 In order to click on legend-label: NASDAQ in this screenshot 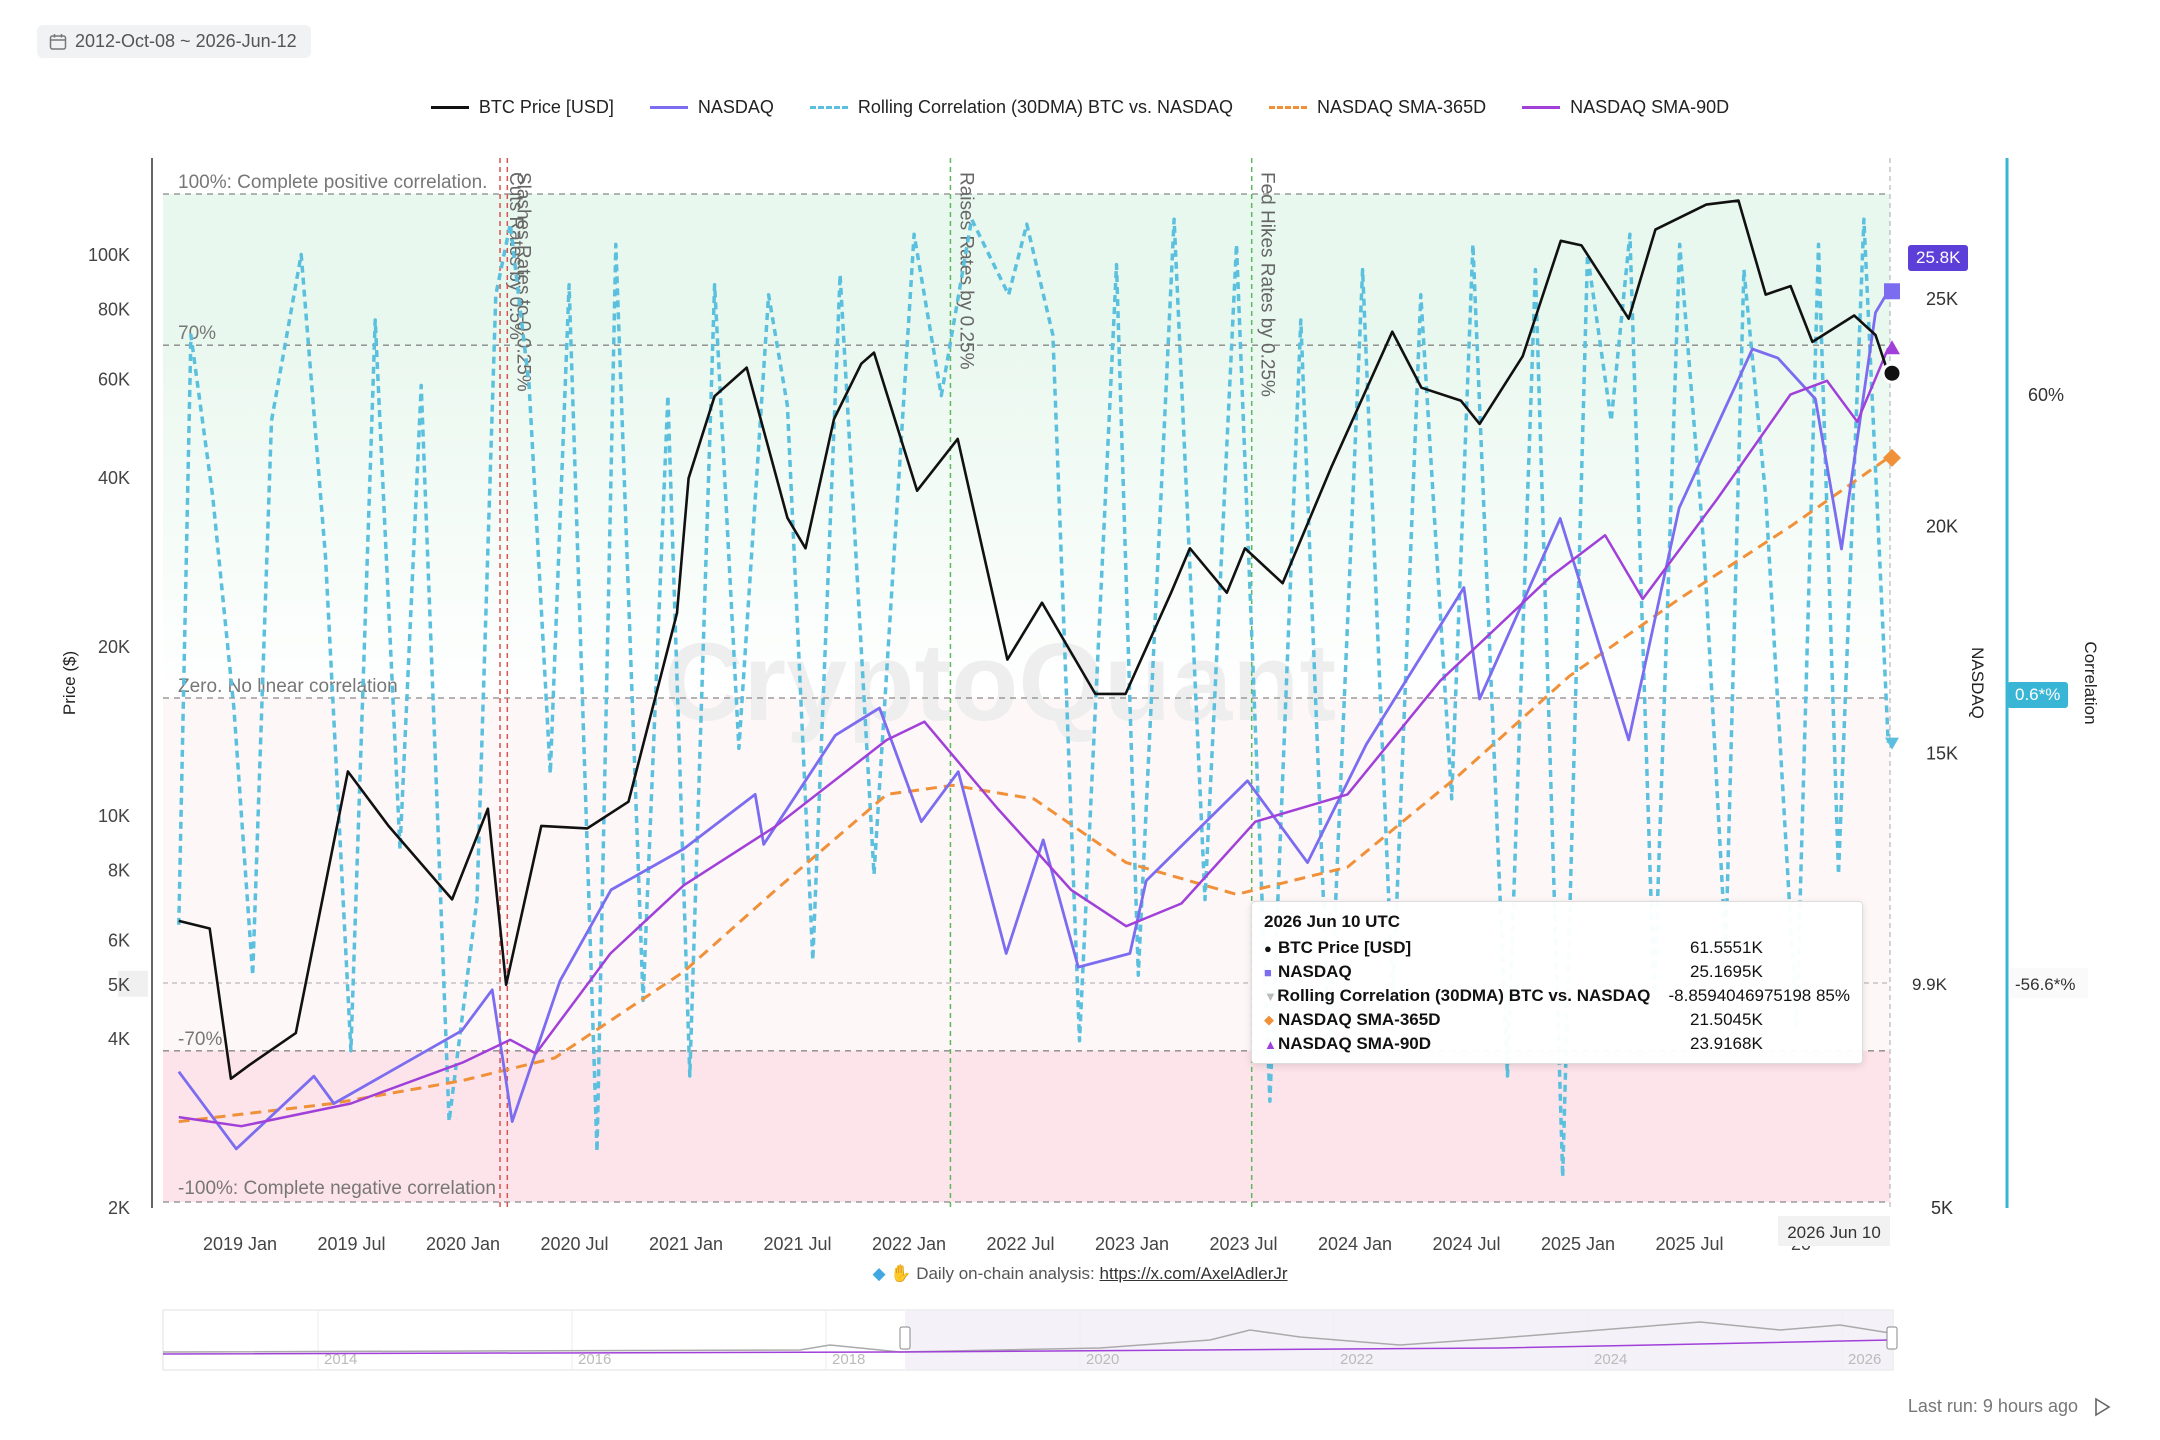, I will do `click(735, 107)`.